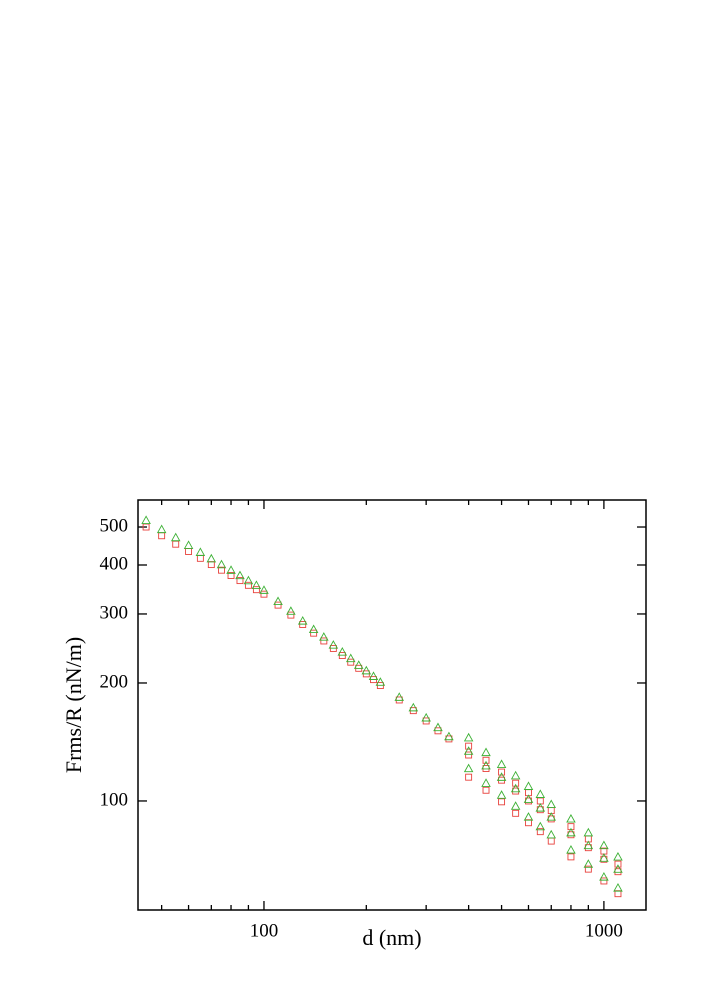 The height and width of the screenshot is (1002, 708). What do you see at coordinates (114, 563) in the screenshot?
I see `y-tick-label: 400` at bounding box center [114, 563].